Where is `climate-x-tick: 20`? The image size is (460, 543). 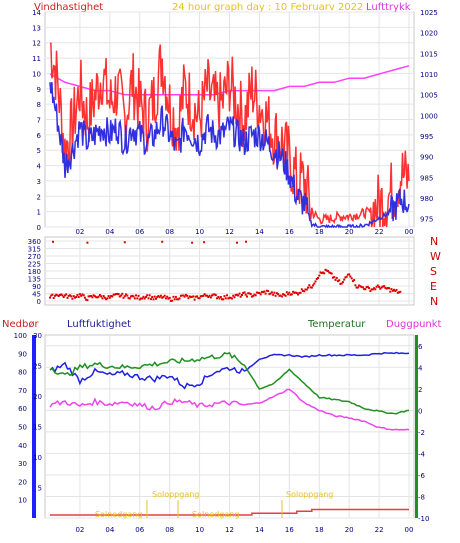 climate-x-tick: 20 is located at coordinates (349, 530).